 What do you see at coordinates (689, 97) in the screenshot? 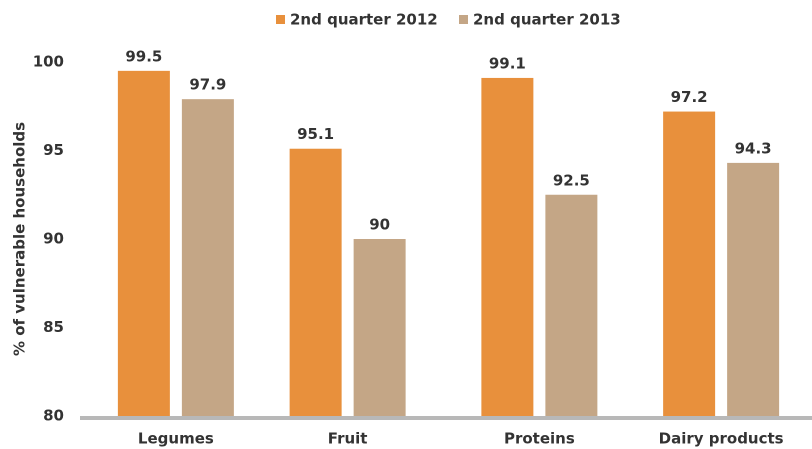
I see `data-label: 97.2` at bounding box center [689, 97].